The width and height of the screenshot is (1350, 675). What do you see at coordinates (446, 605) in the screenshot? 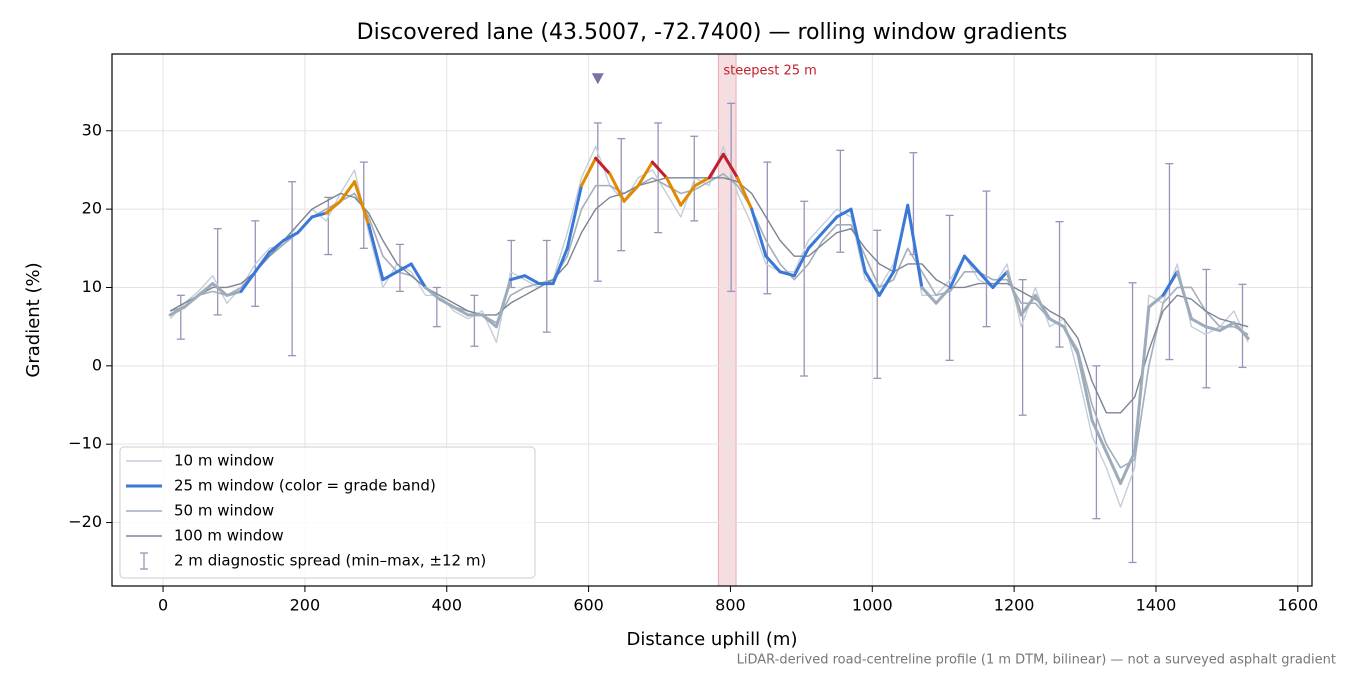
I see `x-tick-label: 400` at bounding box center [446, 605].